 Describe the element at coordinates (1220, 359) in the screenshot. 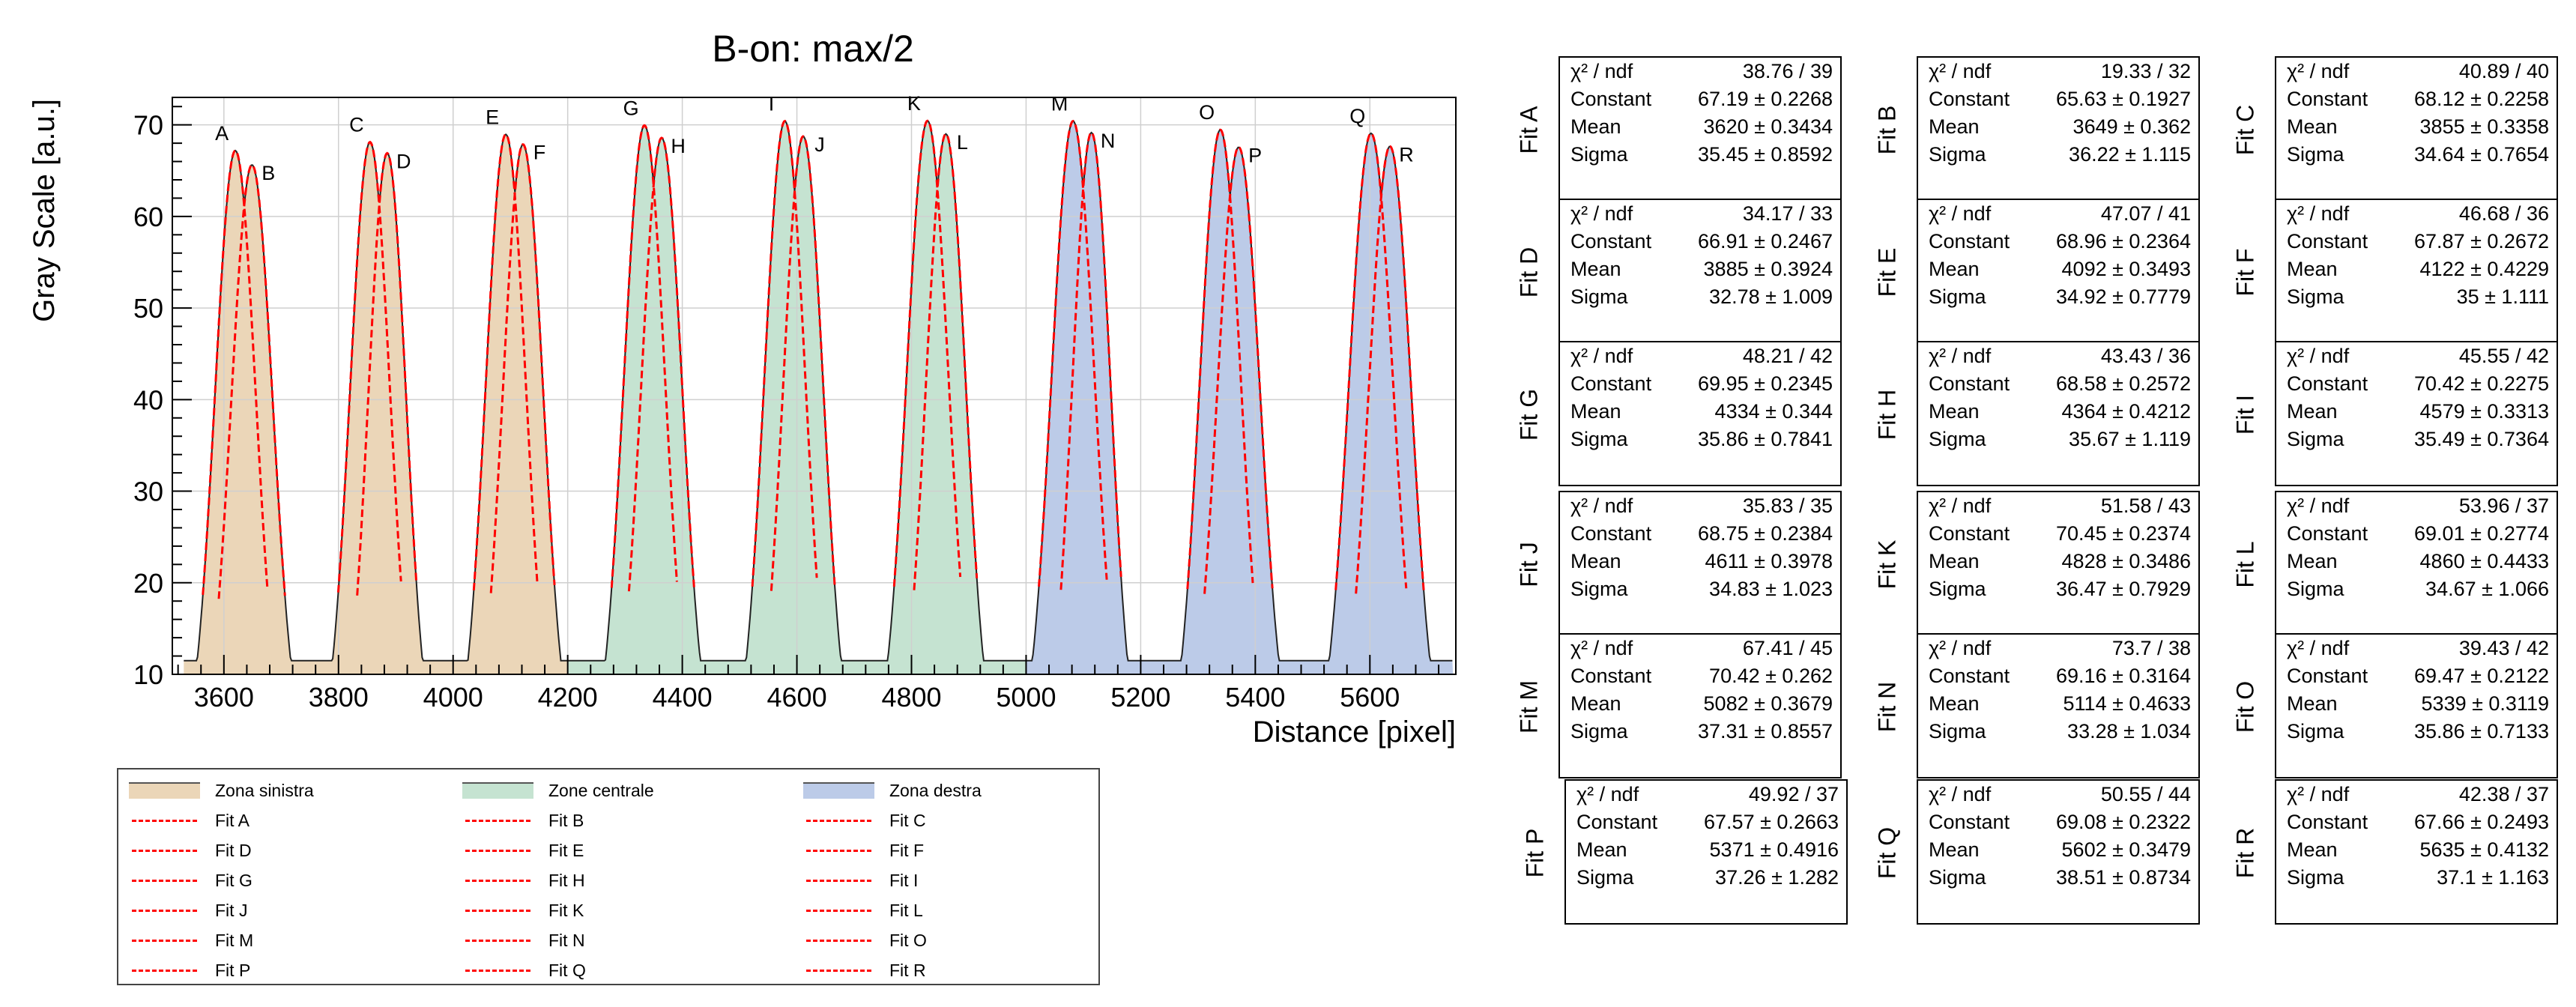

I see `fit-curve-o` at that location.